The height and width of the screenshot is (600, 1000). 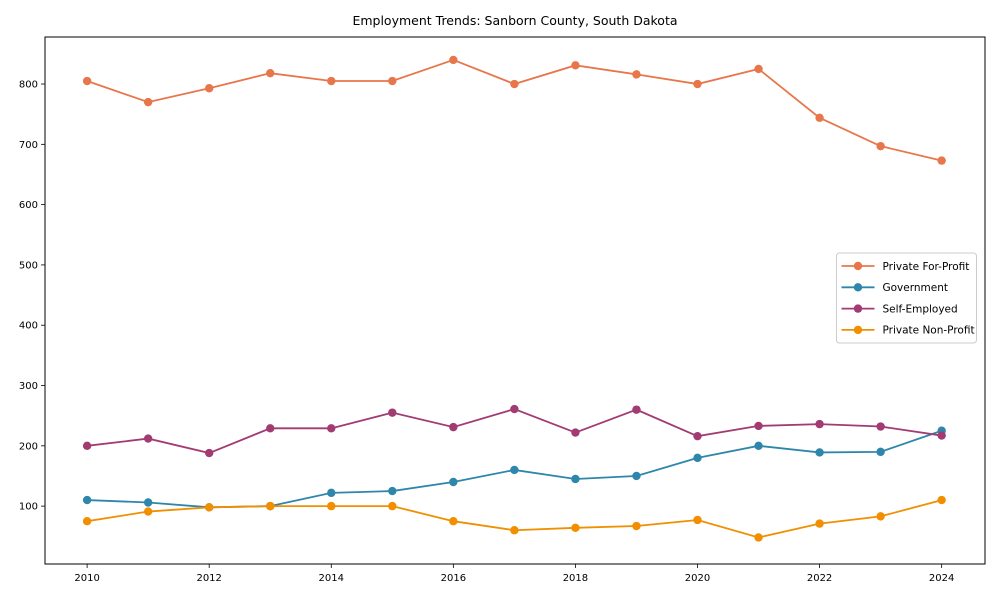 I want to click on series-point-self-employed-2016, so click(x=453, y=427).